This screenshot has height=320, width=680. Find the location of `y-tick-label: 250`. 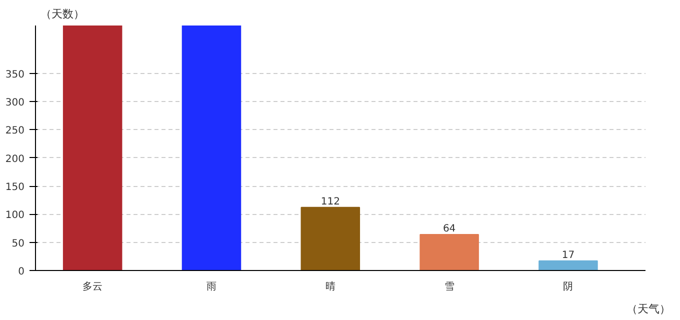

y-tick-label: 250 is located at coordinates (15, 131).